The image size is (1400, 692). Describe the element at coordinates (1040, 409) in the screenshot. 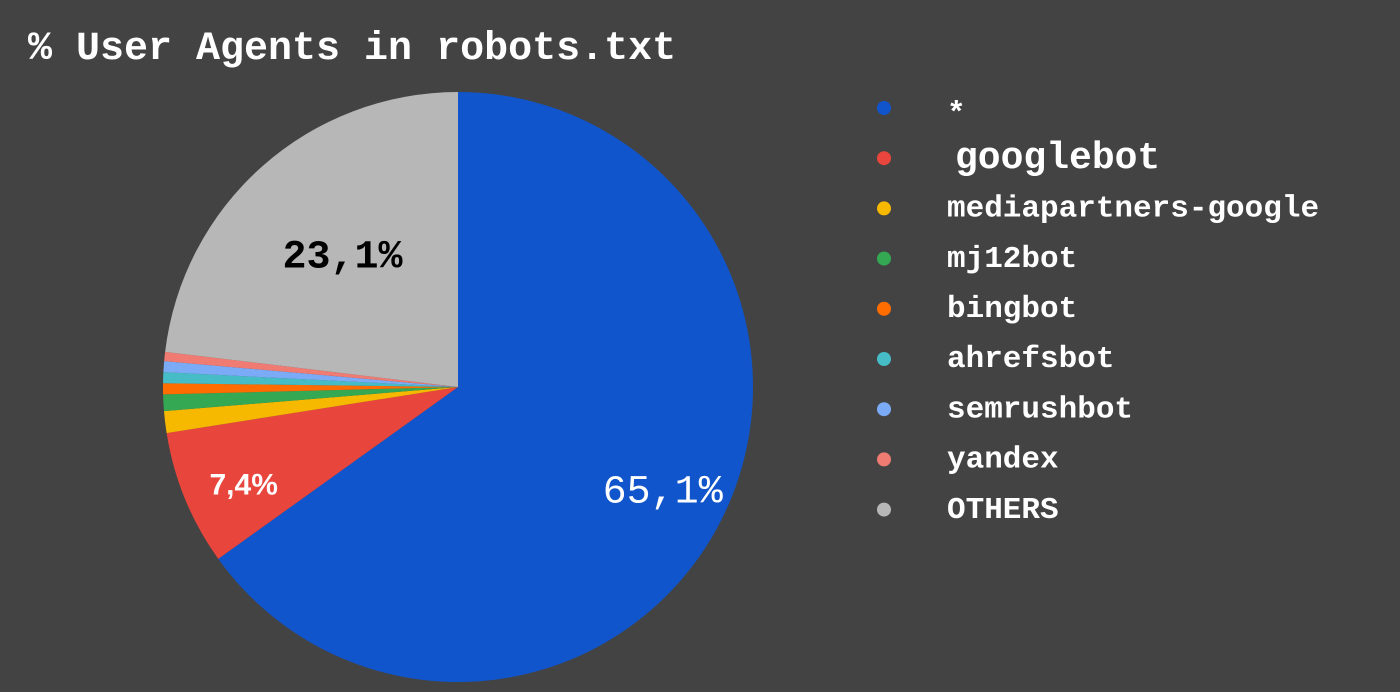

I see `legend-label-semrushbot: semrushbot` at that location.